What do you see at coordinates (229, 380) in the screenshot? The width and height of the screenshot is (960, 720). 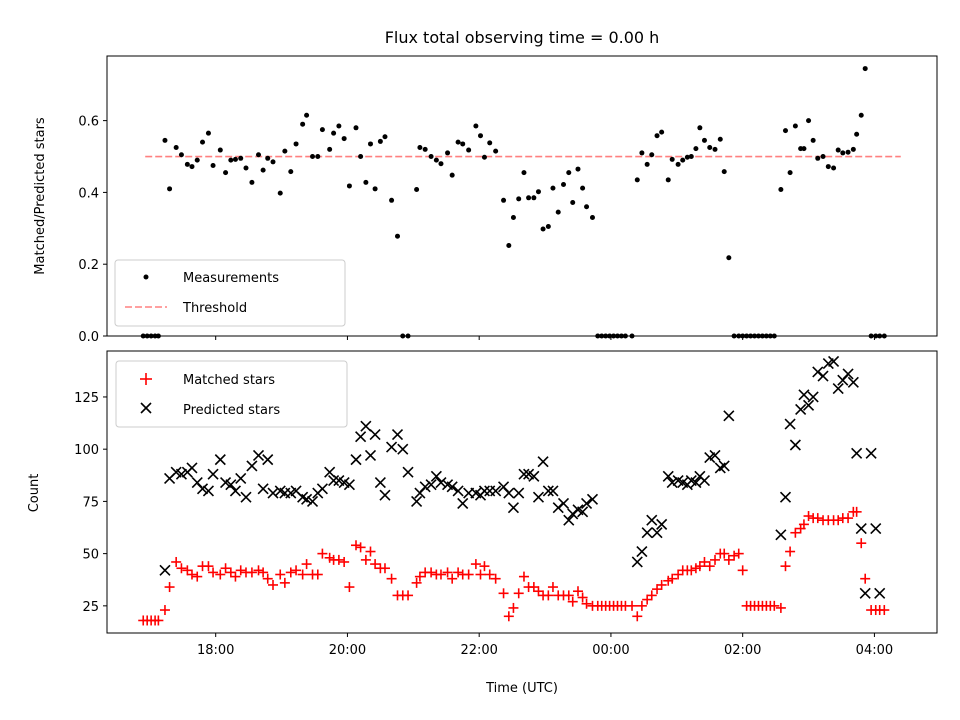 I see `legend-matched-label: Matched stars` at bounding box center [229, 380].